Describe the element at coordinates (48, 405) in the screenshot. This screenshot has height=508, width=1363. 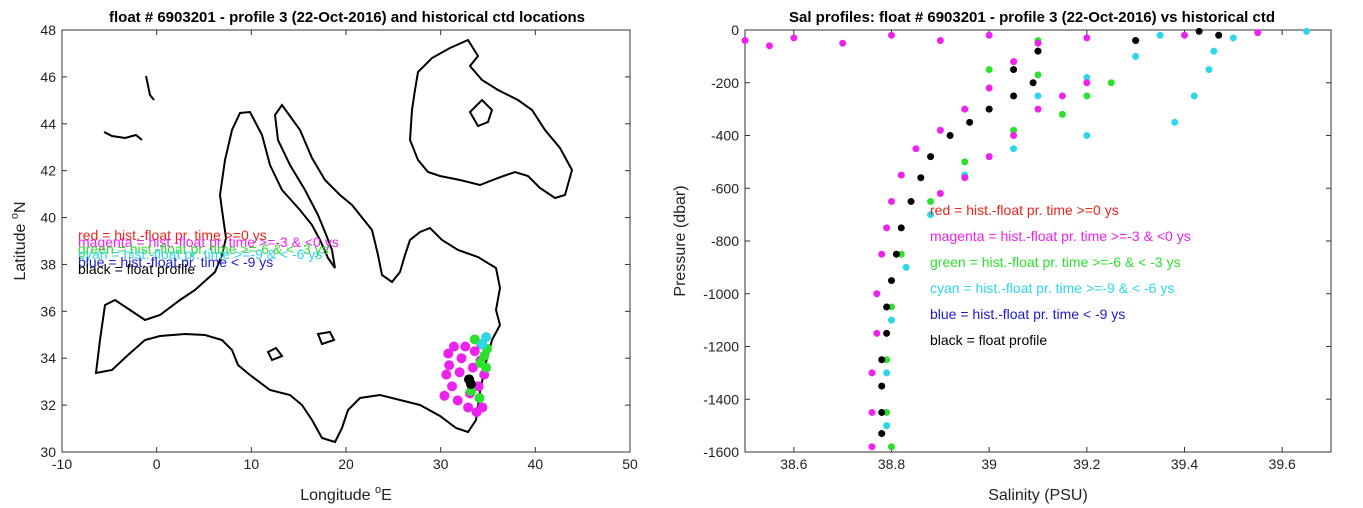
I see `y-tick-label: 32` at that location.